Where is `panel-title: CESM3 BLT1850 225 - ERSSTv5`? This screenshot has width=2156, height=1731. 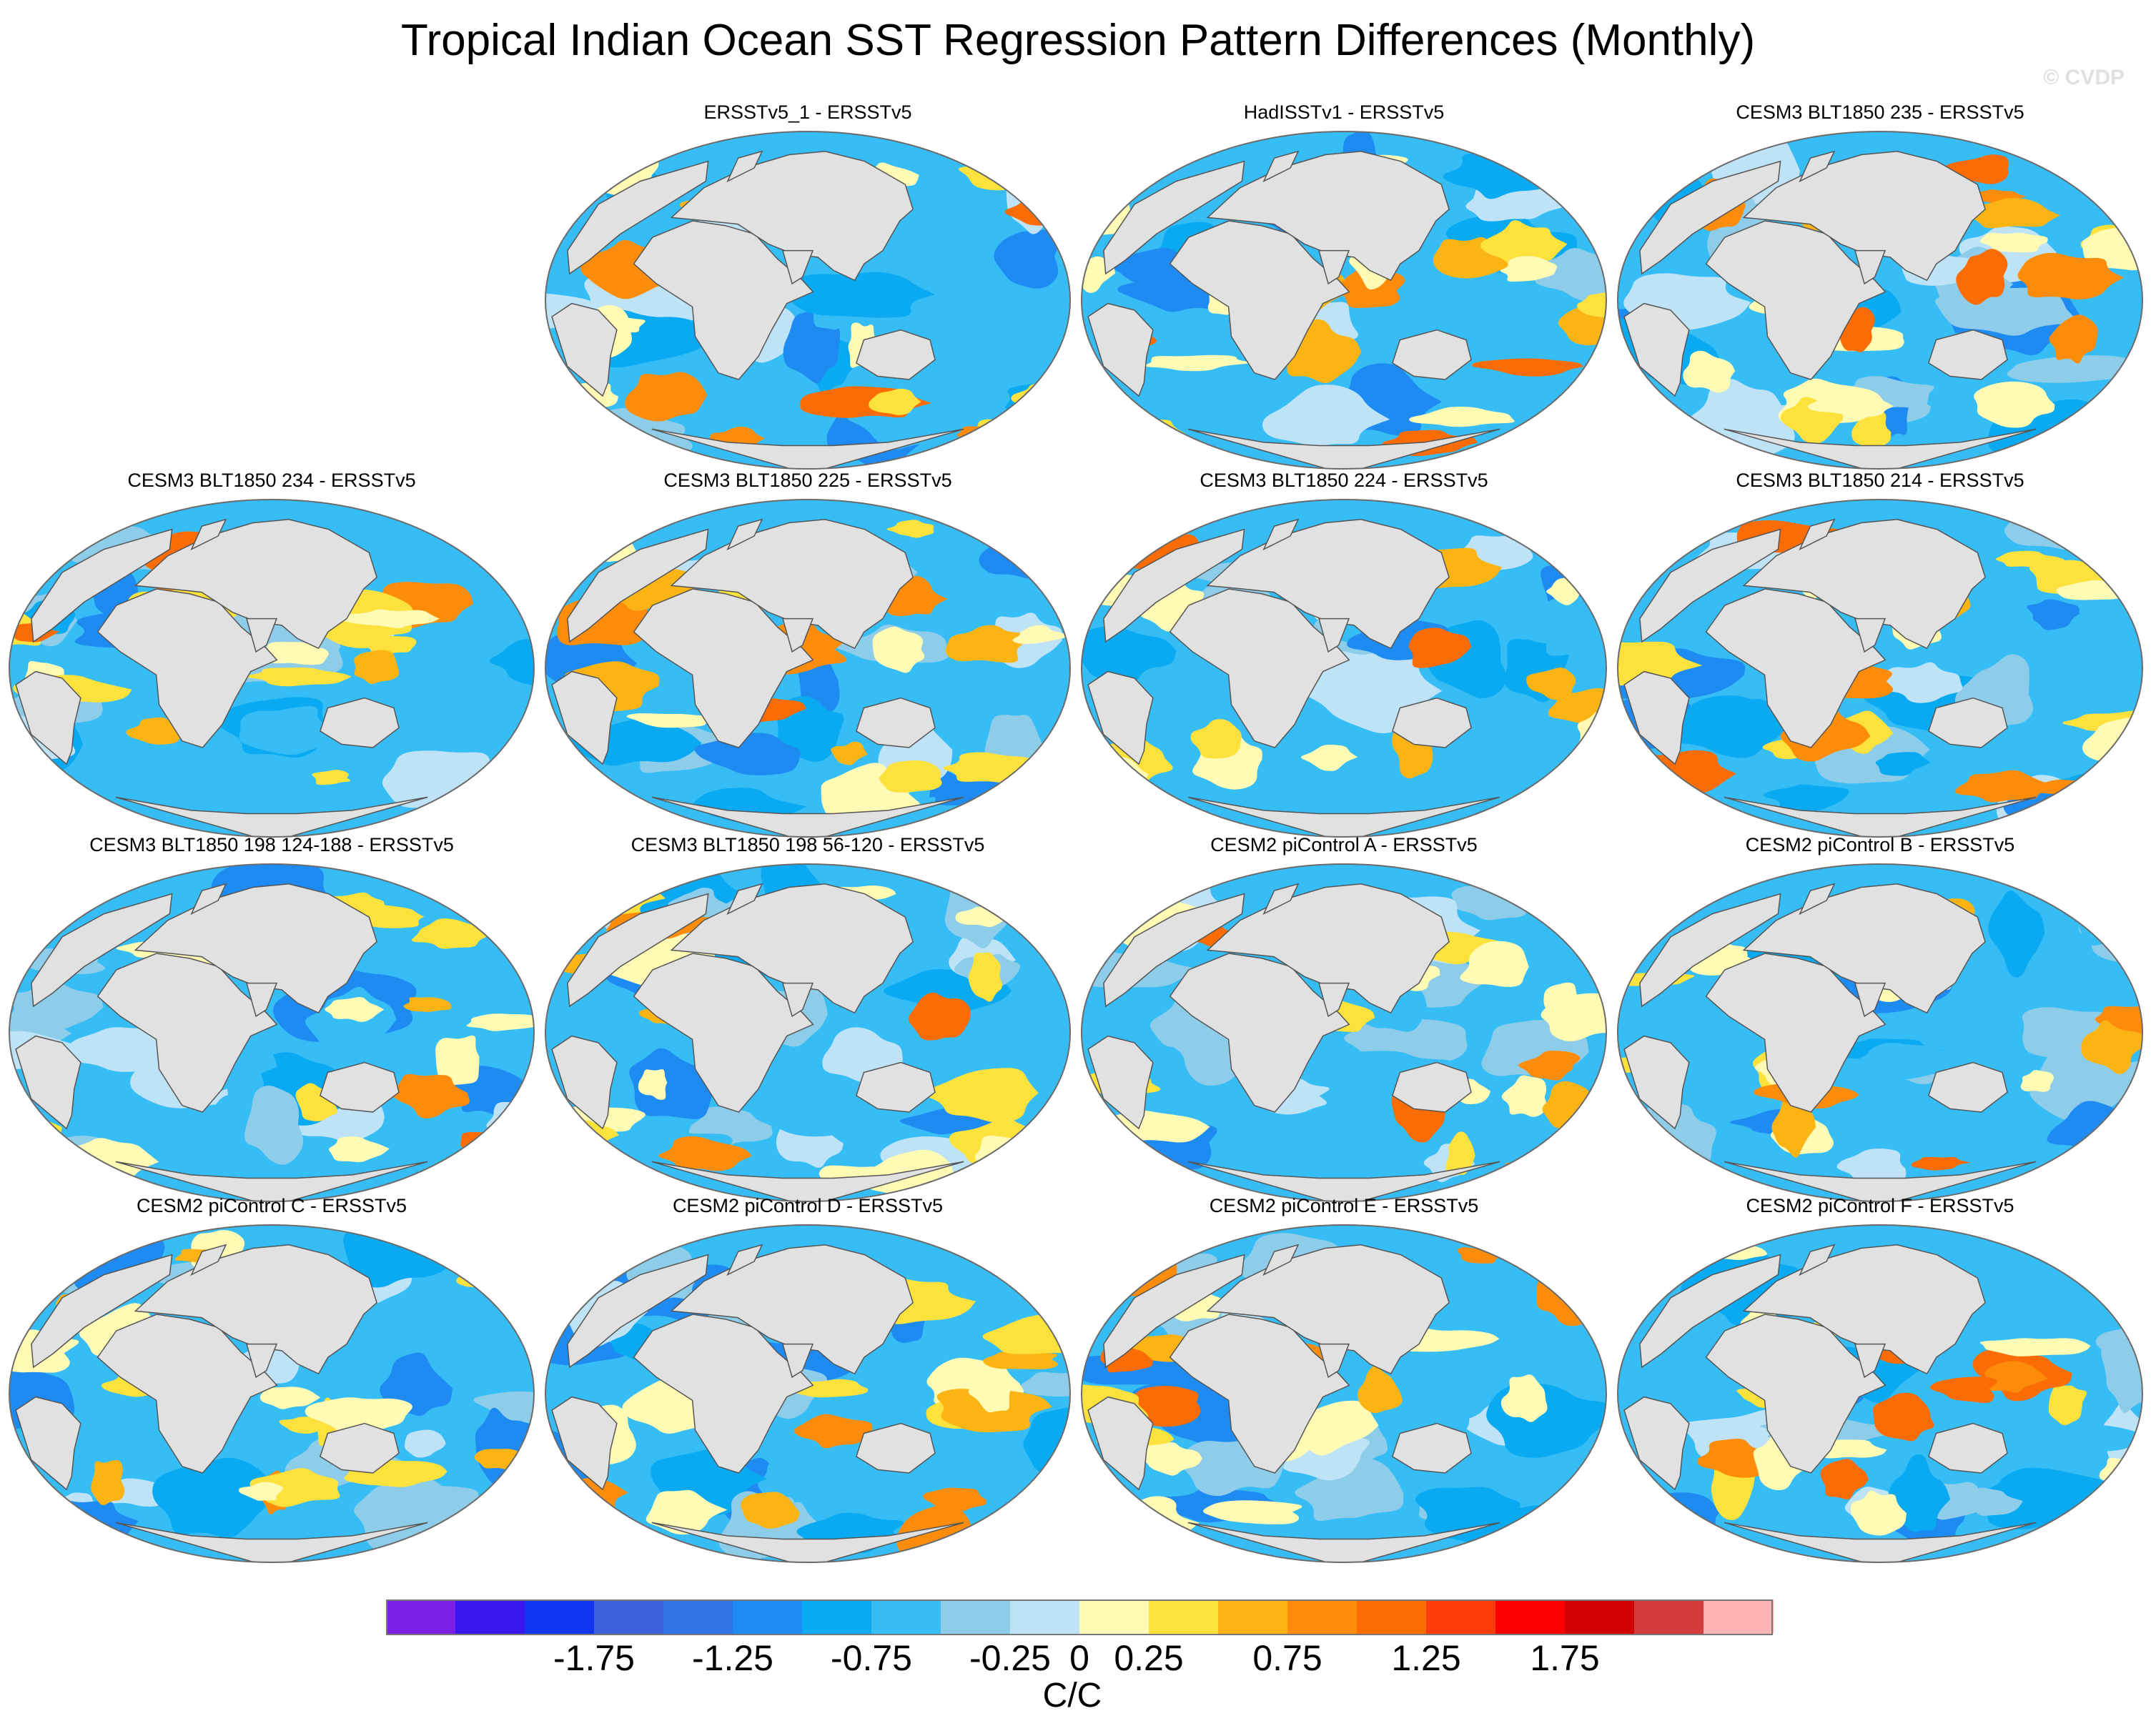 panel-title: CESM3 BLT1850 225 - ERSSTv5 is located at coordinates (807, 480).